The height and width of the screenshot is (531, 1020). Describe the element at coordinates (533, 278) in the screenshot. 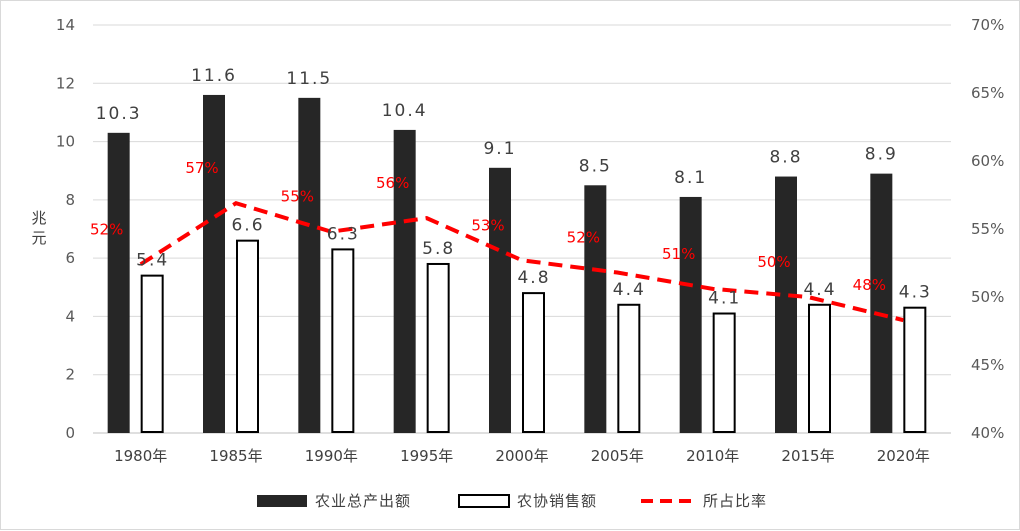

I see `data-label-coop-sales: 4.8` at that location.